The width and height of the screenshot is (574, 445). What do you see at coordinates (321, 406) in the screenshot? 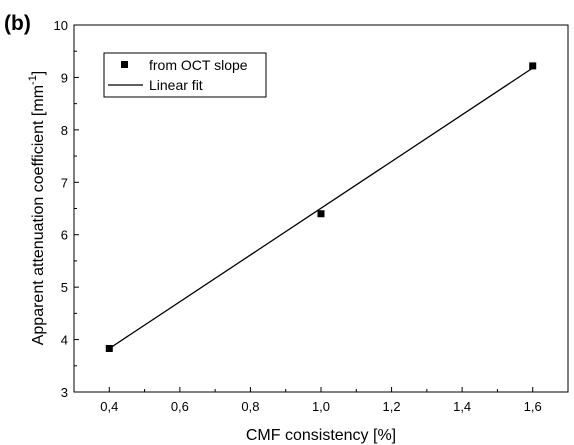
I see `x-tick-label: 1,0` at bounding box center [321, 406].